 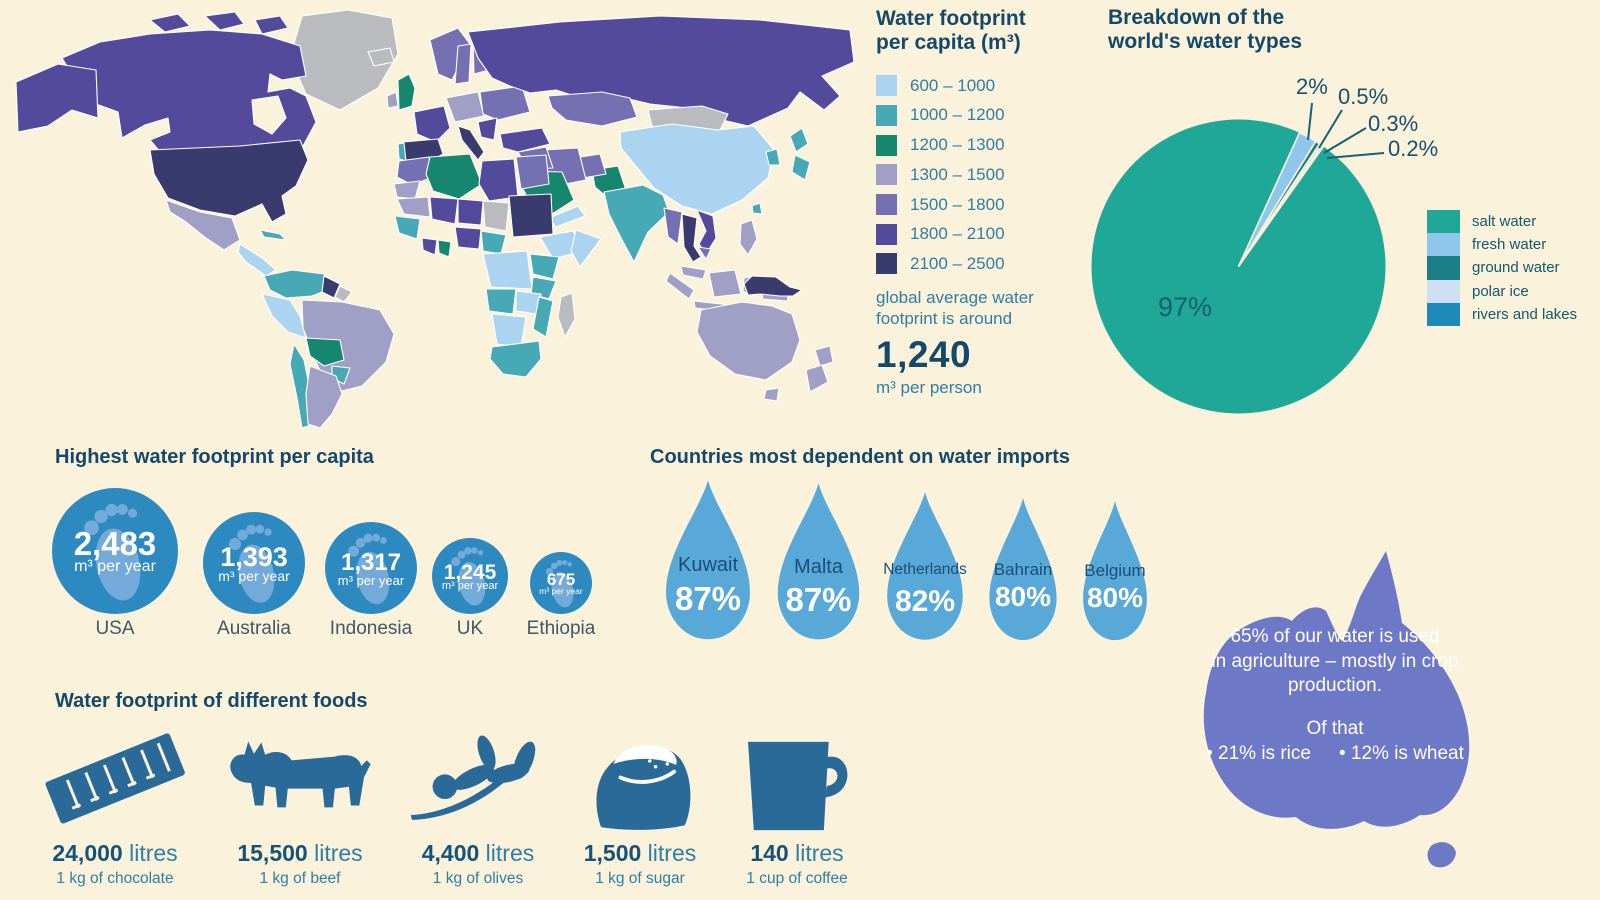 I want to click on map-region-new-zealand, so click(x=824, y=356).